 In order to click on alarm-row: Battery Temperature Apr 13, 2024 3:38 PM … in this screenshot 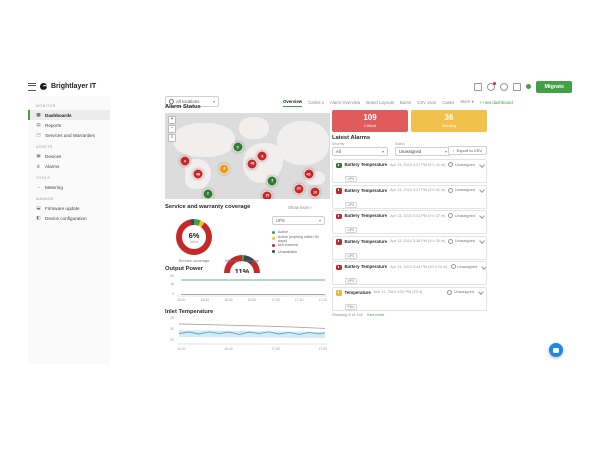, I will do `click(409, 247)`.